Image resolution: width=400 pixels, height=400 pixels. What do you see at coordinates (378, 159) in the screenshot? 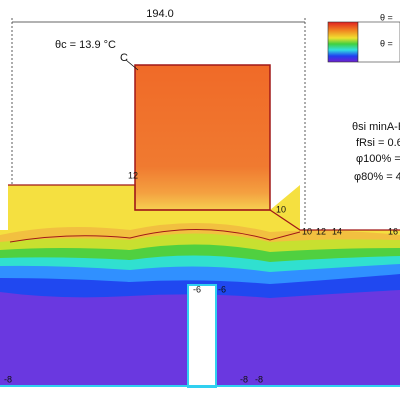
I see `annotation: φ100% = 51%` at bounding box center [378, 159].